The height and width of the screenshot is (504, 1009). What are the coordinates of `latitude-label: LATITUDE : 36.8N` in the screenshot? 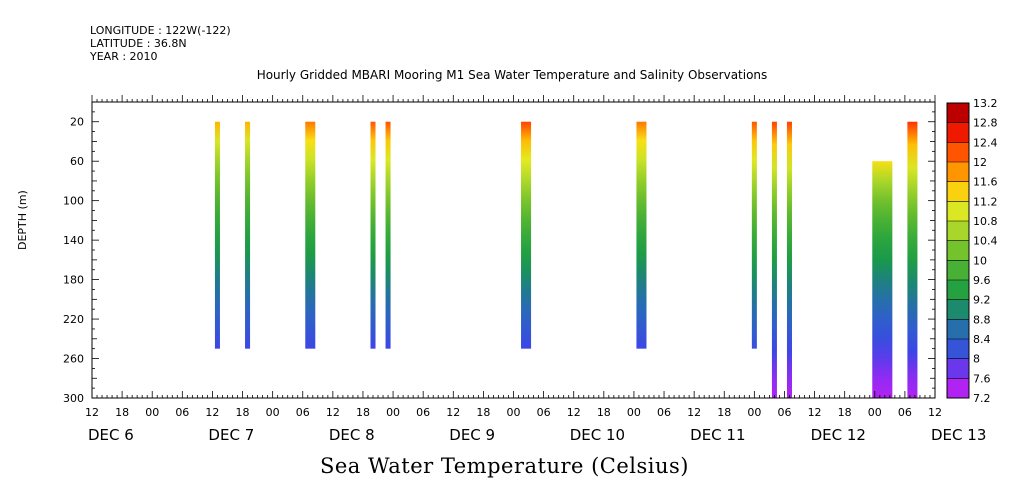 It's located at (138, 43).